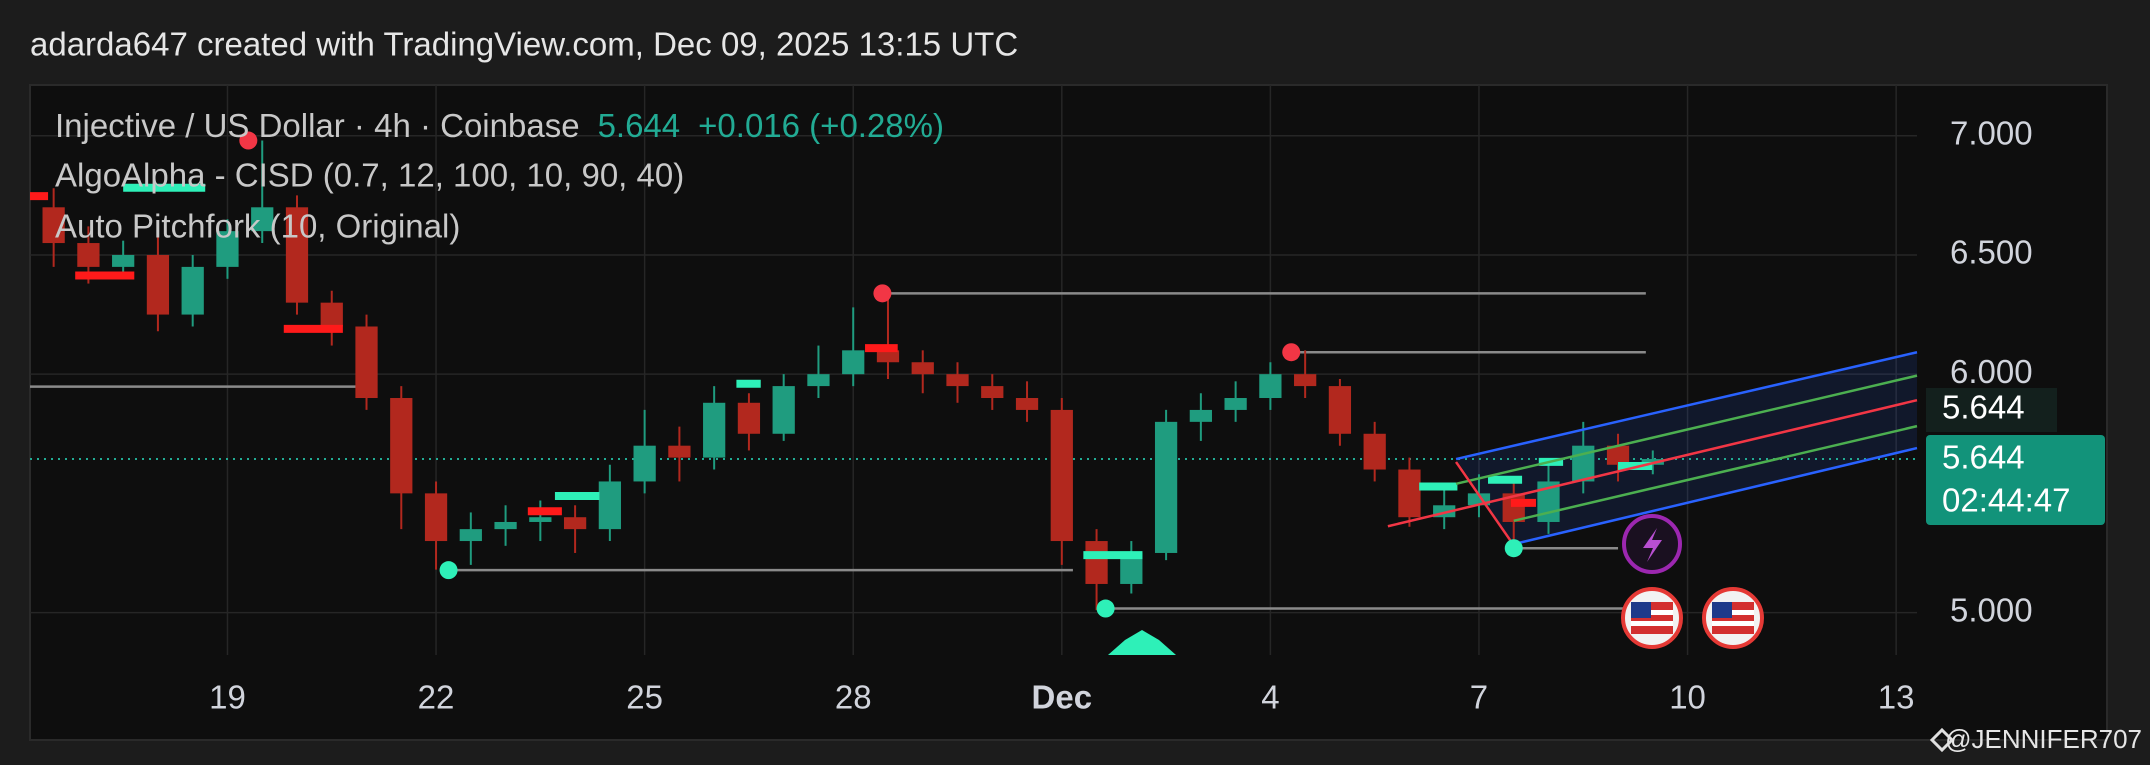 The height and width of the screenshot is (765, 2150). Describe the element at coordinates (317, 125) in the screenshot. I see `symbol: Injective / US Dollar · 4h · Coinbase` at that location.